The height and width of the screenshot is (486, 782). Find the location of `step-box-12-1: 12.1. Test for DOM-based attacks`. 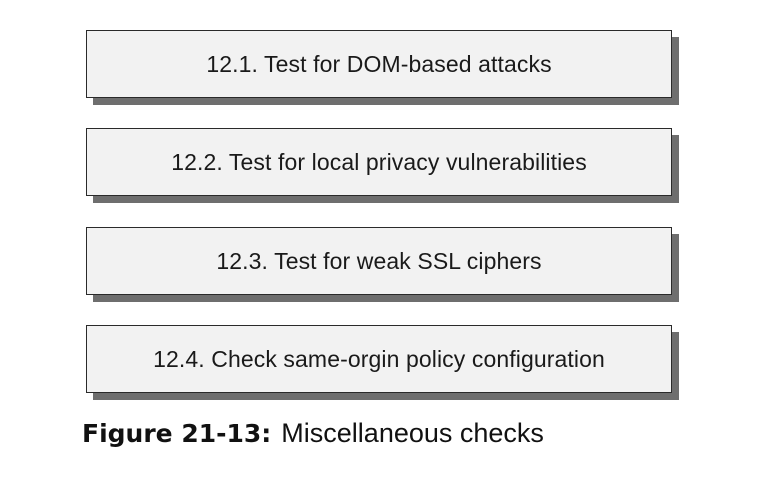

step-box-12-1: 12.1. Test for DOM-based attacks is located at coordinates (379, 64).